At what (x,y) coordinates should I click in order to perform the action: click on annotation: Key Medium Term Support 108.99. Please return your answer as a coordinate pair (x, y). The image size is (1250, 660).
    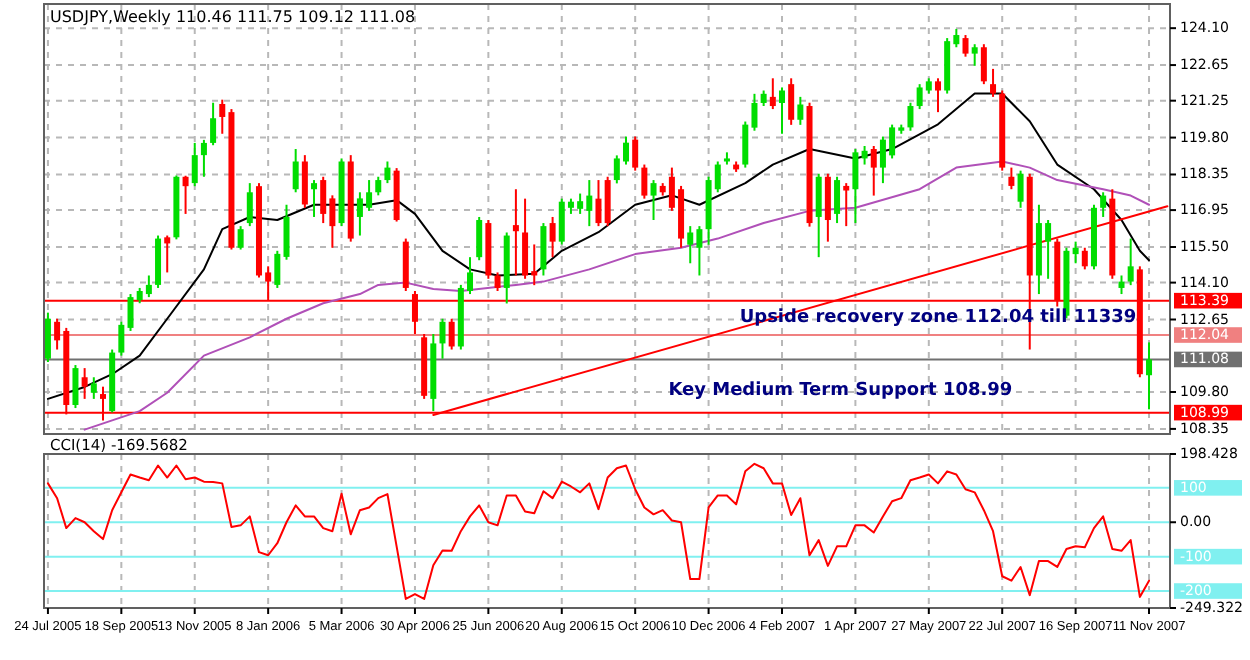
    Looking at the image, I should click on (840, 391).